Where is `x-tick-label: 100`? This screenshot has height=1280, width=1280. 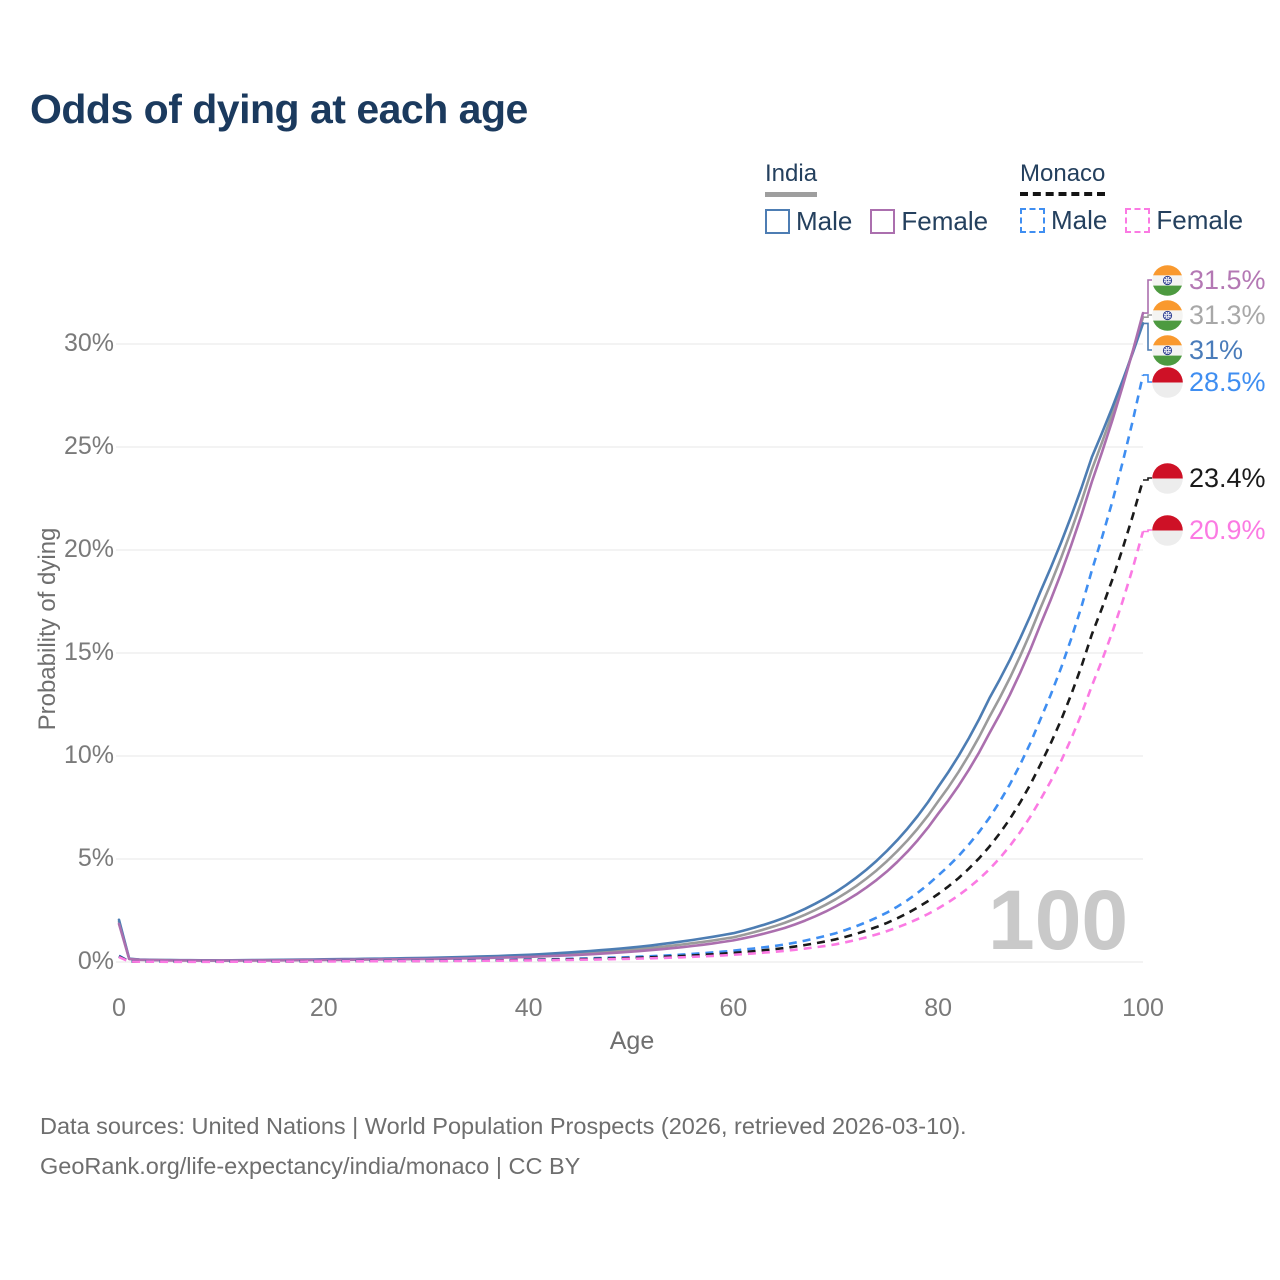
x-tick-label: 100 is located at coordinates (1143, 1008).